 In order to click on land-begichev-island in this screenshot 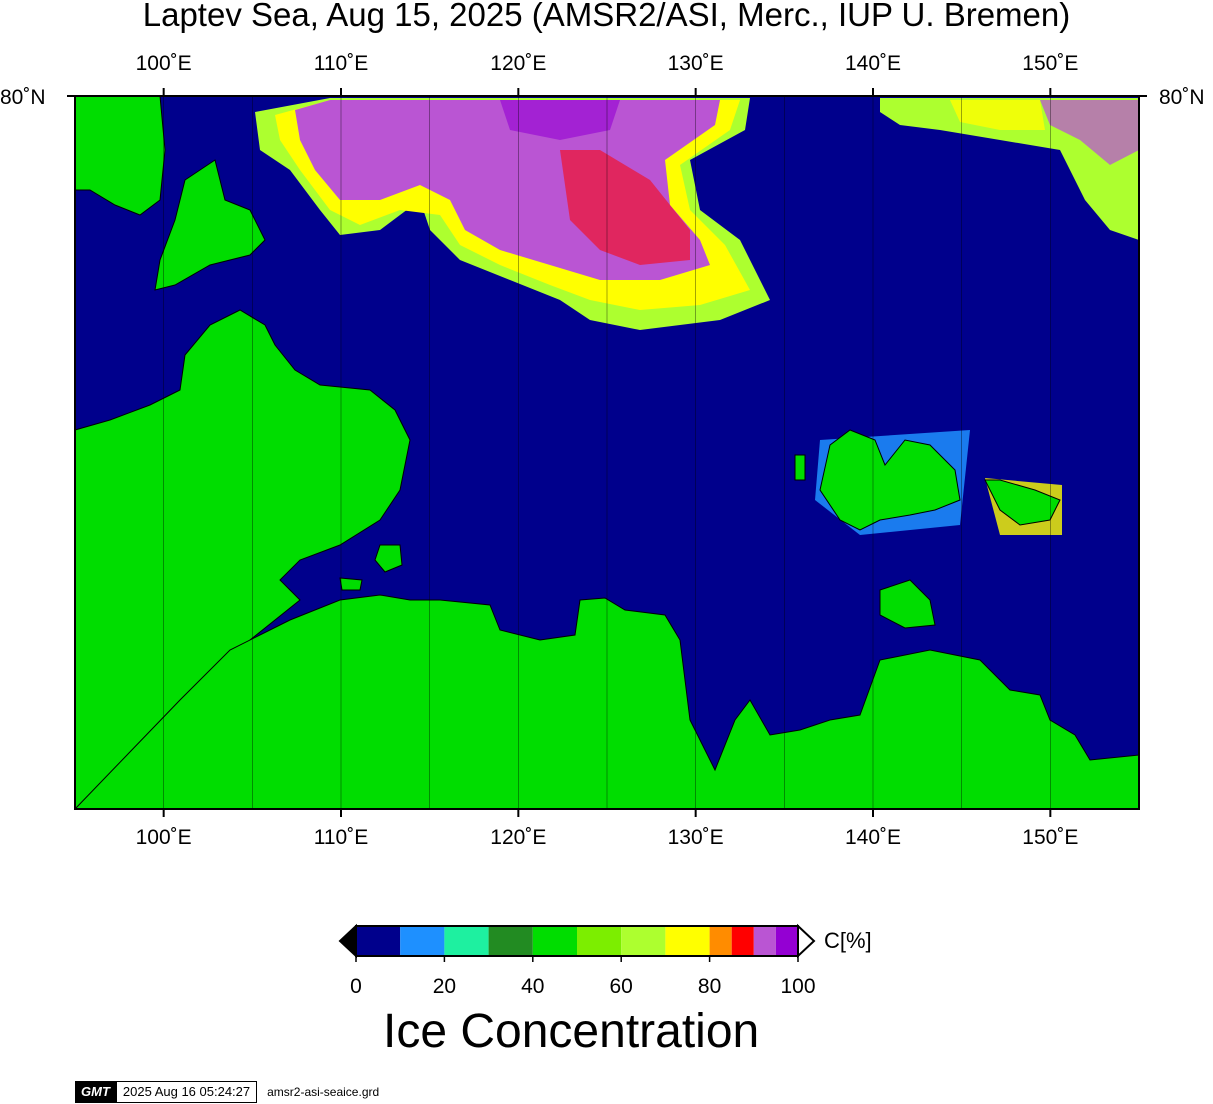, I will do `click(388, 558)`.